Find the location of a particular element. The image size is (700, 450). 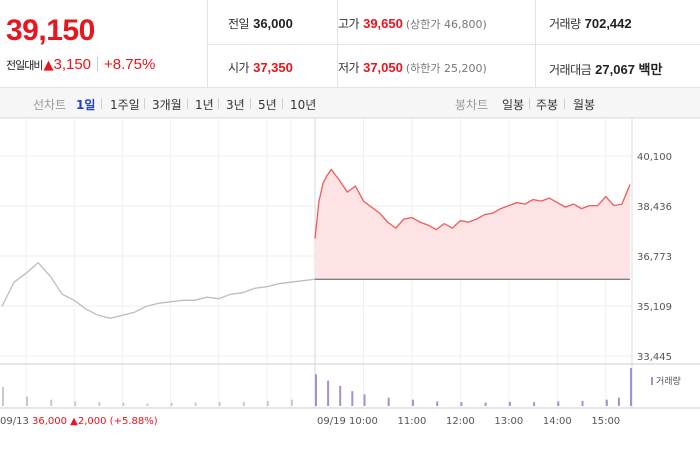

today-price-area is located at coordinates (472, 224).